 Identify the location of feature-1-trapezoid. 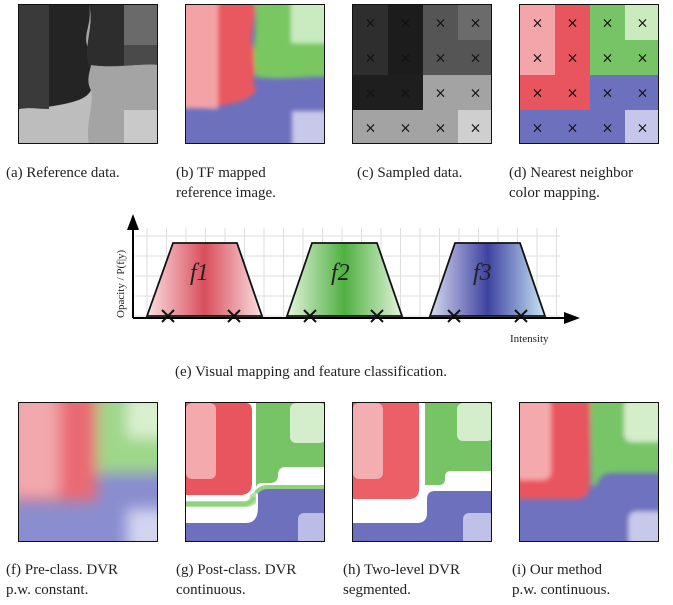
(204, 279).